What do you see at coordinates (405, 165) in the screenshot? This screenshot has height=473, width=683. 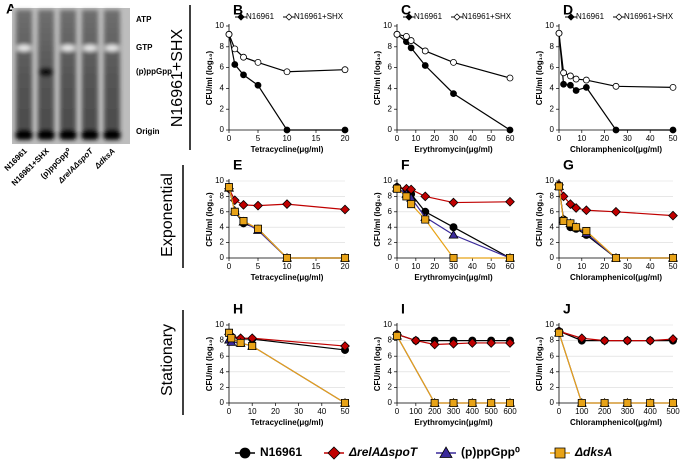 I see `panel-letter: F` at bounding box center [405, 165].